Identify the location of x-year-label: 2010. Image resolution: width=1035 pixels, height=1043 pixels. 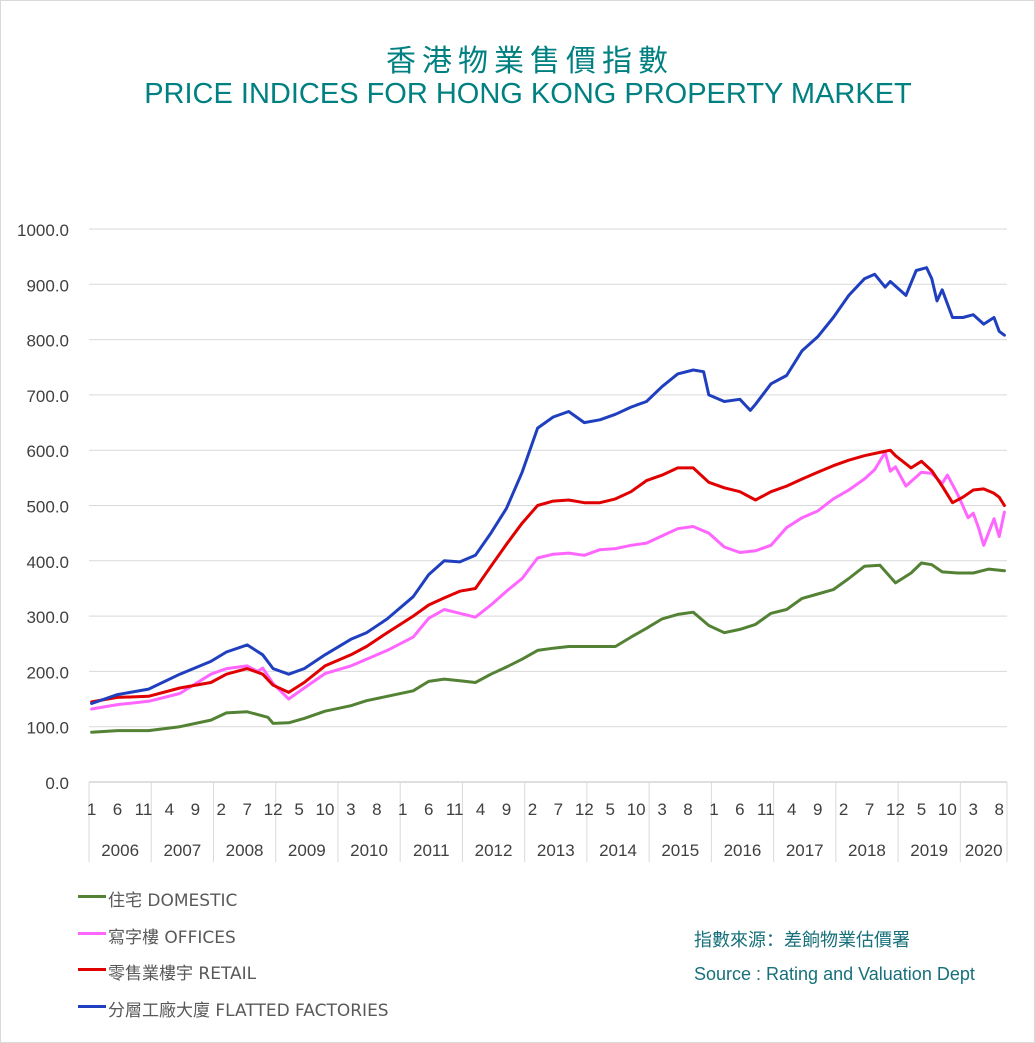
(369, 850).